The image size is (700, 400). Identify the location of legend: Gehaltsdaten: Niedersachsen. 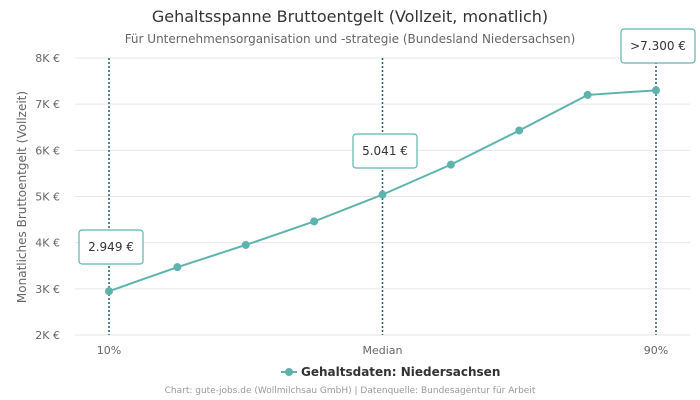
(390, 372).